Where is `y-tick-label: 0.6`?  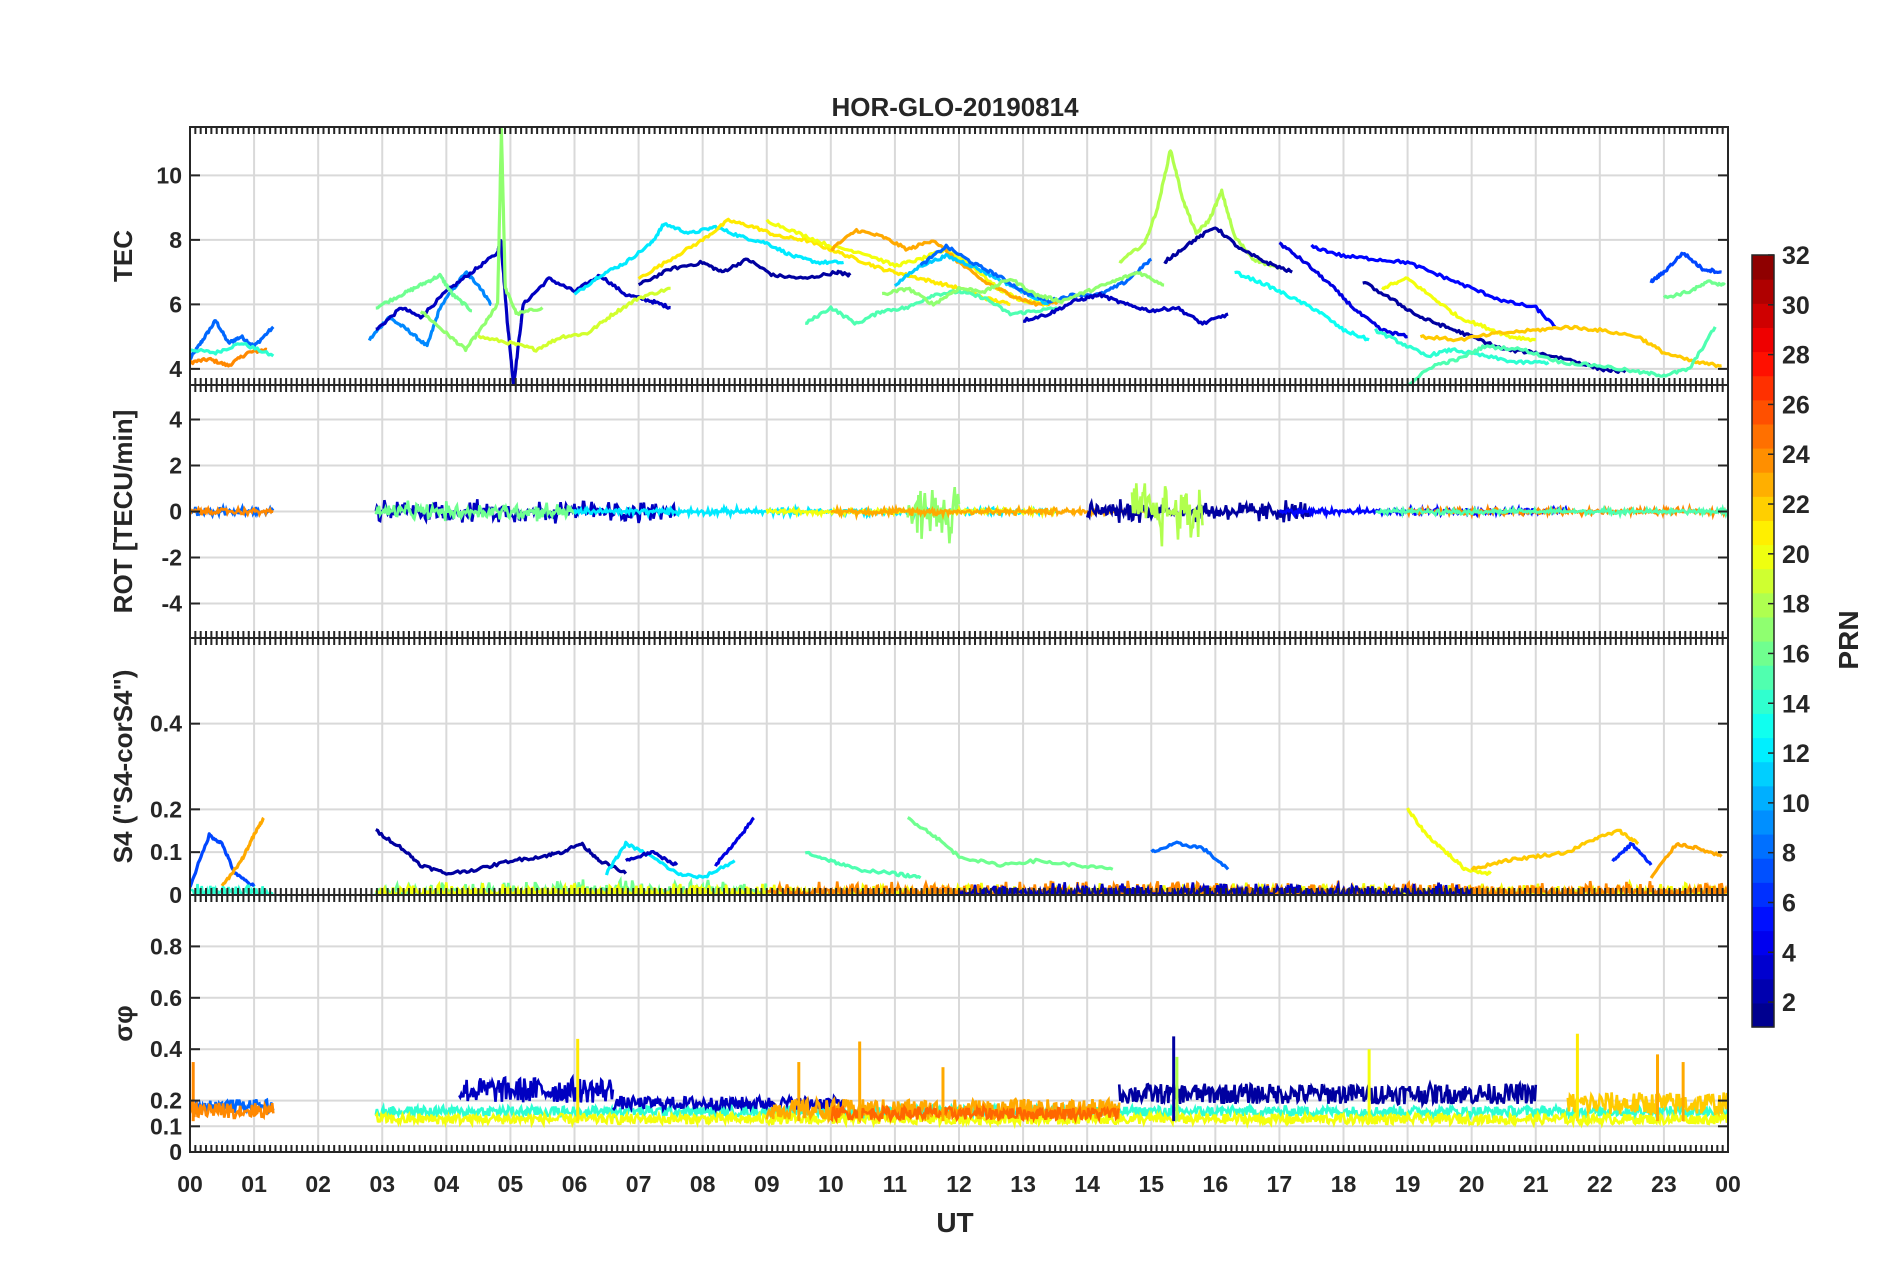
y-tick-label: 0.6 is located at coordinates (166, 998).